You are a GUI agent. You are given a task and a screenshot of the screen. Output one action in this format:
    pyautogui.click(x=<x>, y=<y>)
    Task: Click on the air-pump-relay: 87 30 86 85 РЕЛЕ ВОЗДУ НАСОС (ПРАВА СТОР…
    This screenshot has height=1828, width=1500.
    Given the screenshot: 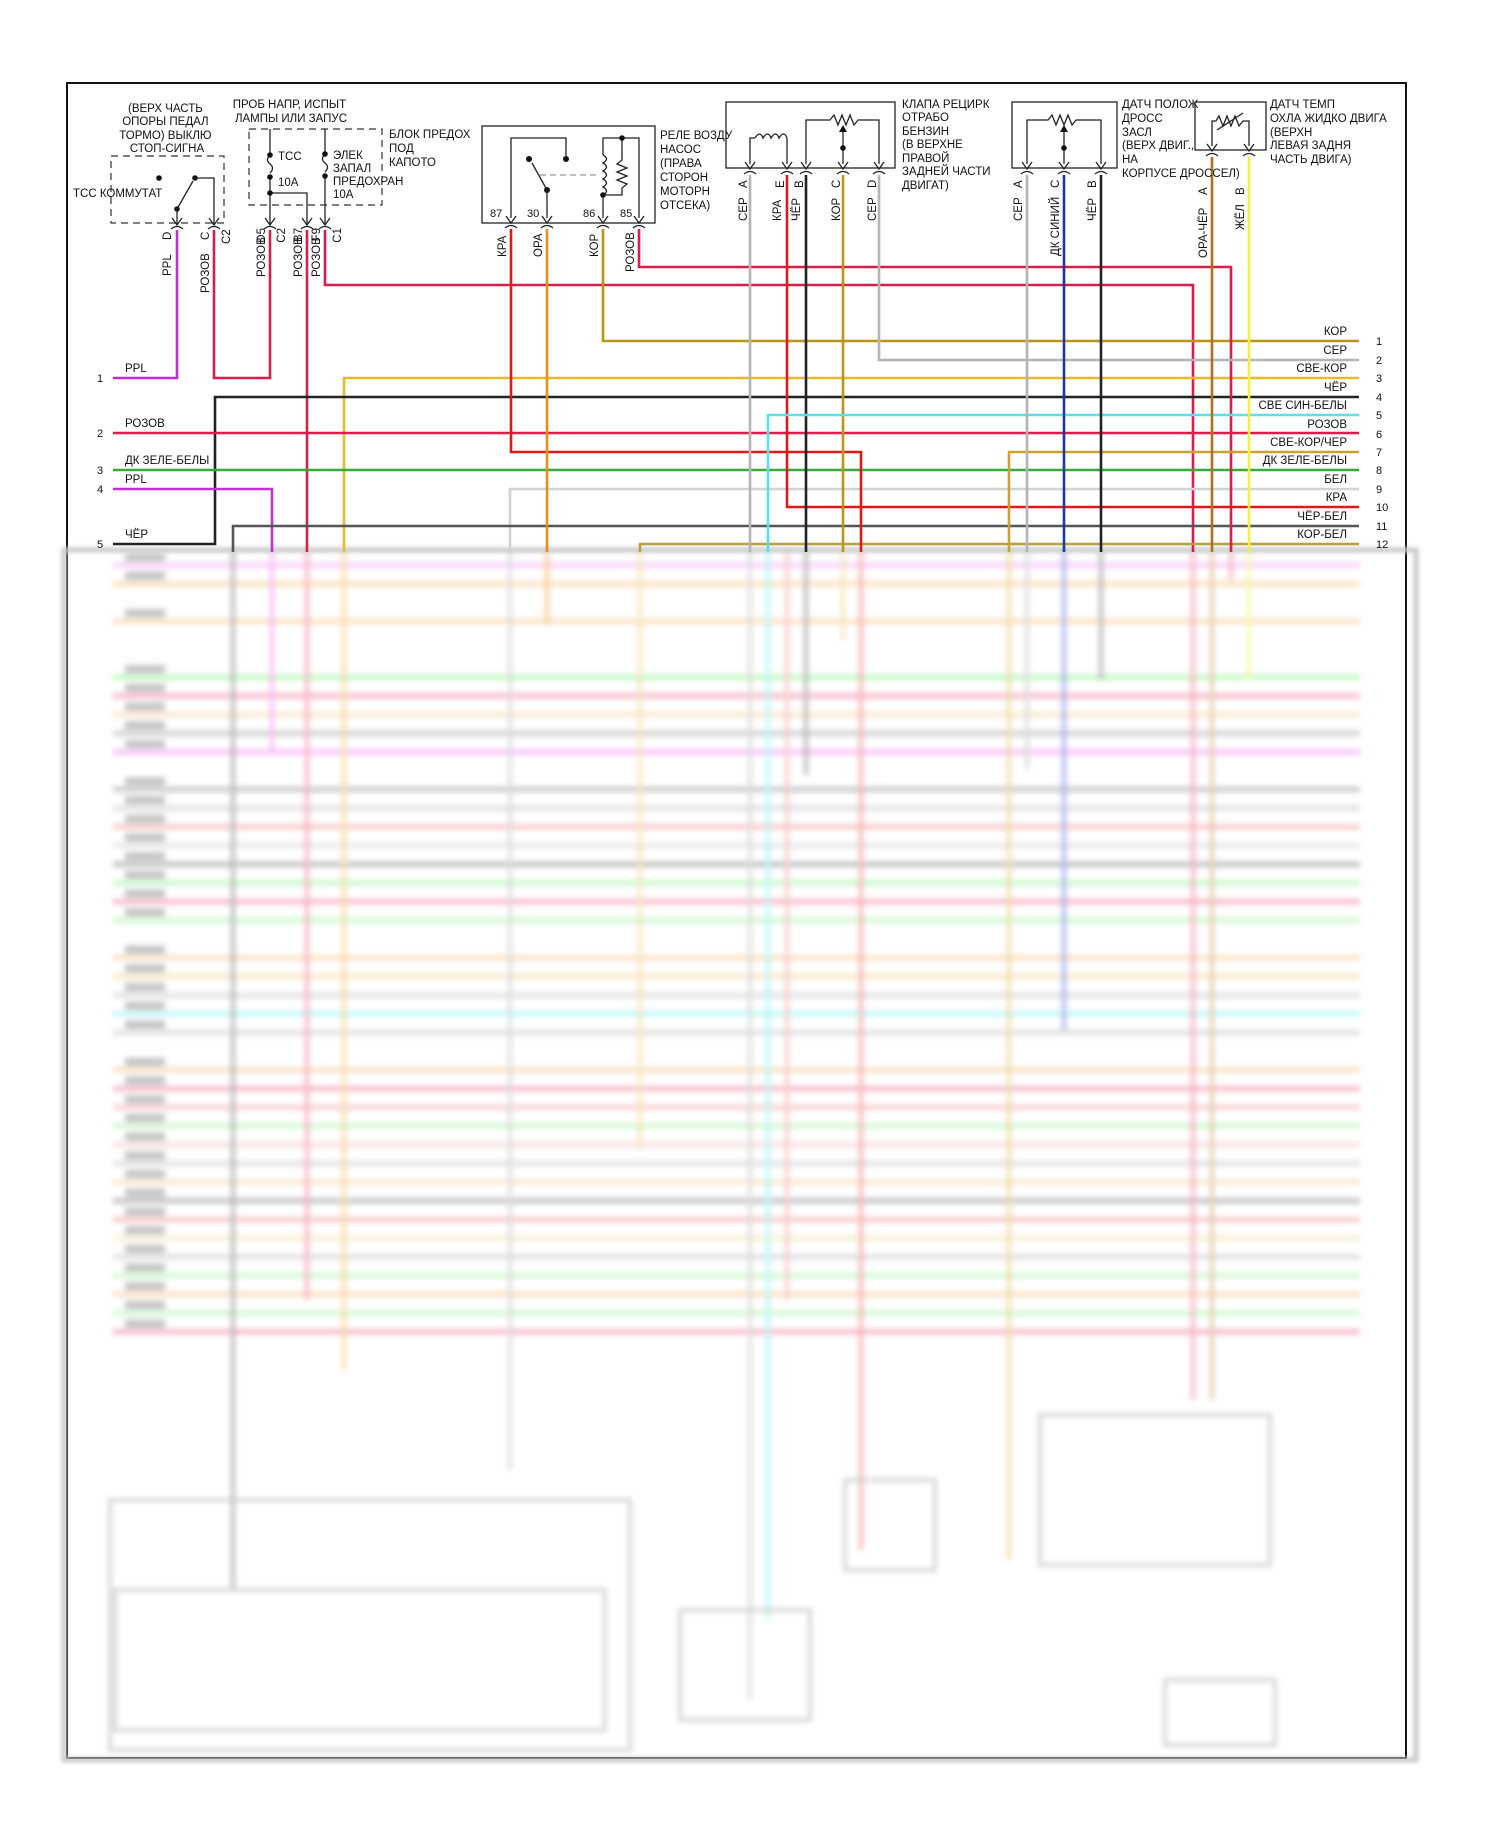 What is the action you would take?
    pyautogui.click(x=608, y=198)
    